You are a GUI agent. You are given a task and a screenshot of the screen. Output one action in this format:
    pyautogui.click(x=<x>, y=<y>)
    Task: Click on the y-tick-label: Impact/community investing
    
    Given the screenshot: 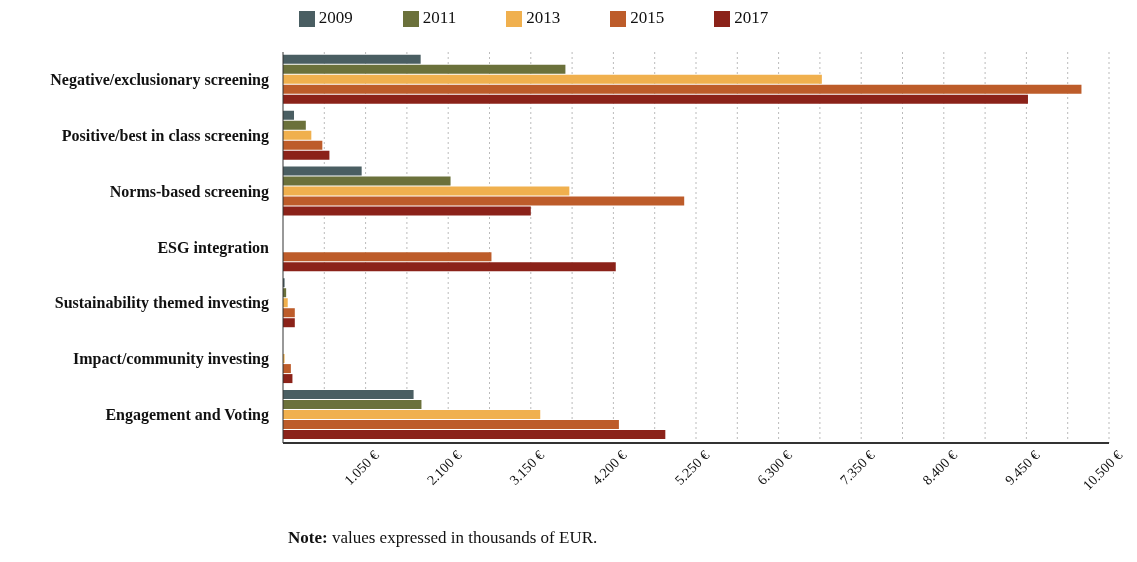 What is the action you would take?
    pyautogui.click(x=171, y=359)
    